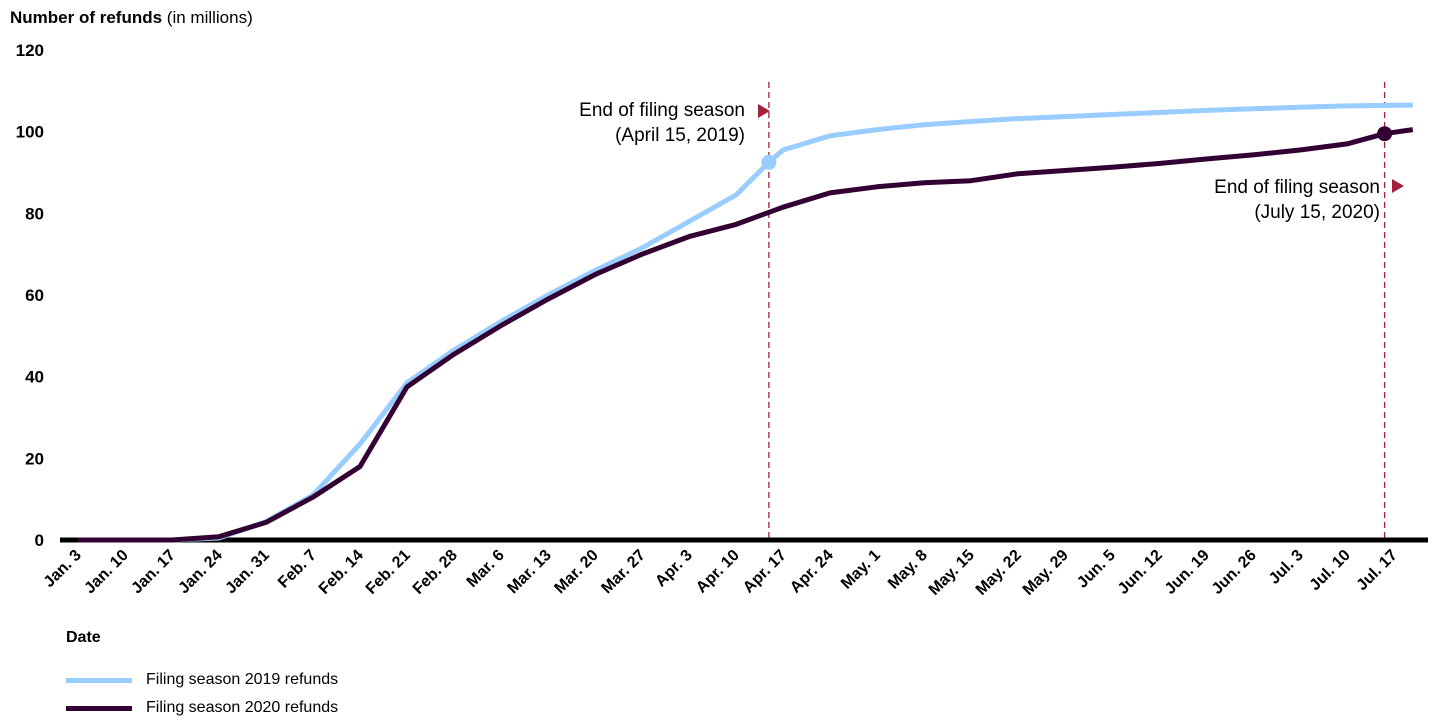 This screenshot has height=722, width=1440. What do you see at coordinates (34, 458) in the screenshot?
I see `y-tick-label: 20` at bounding box center [34, 458].